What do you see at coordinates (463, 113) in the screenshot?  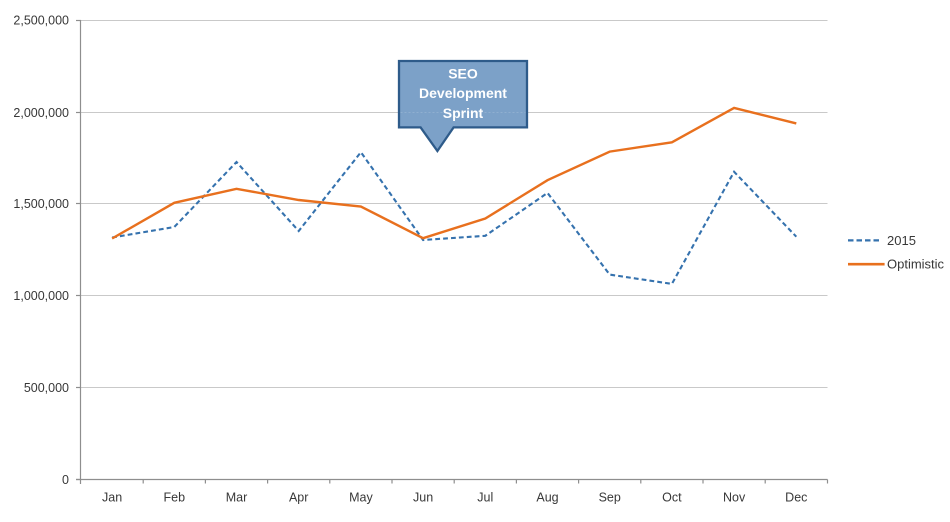 I see `svg-text: Sprint` at bounding box center [463, 113].